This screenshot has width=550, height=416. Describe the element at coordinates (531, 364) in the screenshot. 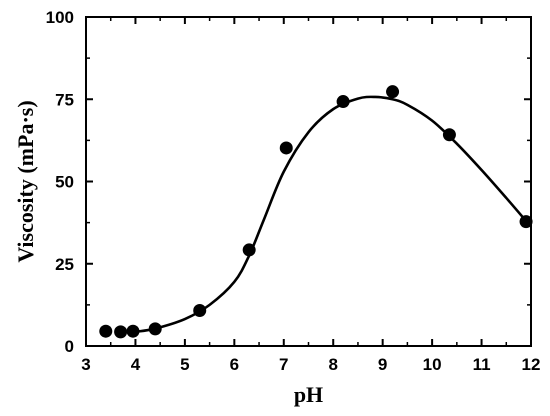

I see `x-tick-label: 12` at that location.